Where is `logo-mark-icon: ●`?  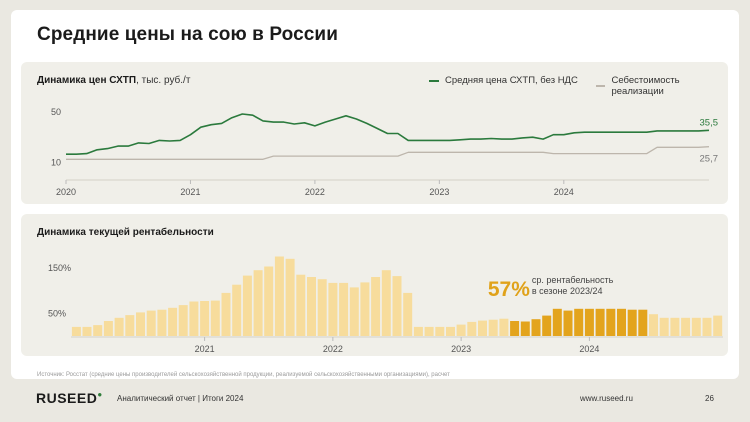 logo-mark-icon: ● is located at coordinates (100, 394).